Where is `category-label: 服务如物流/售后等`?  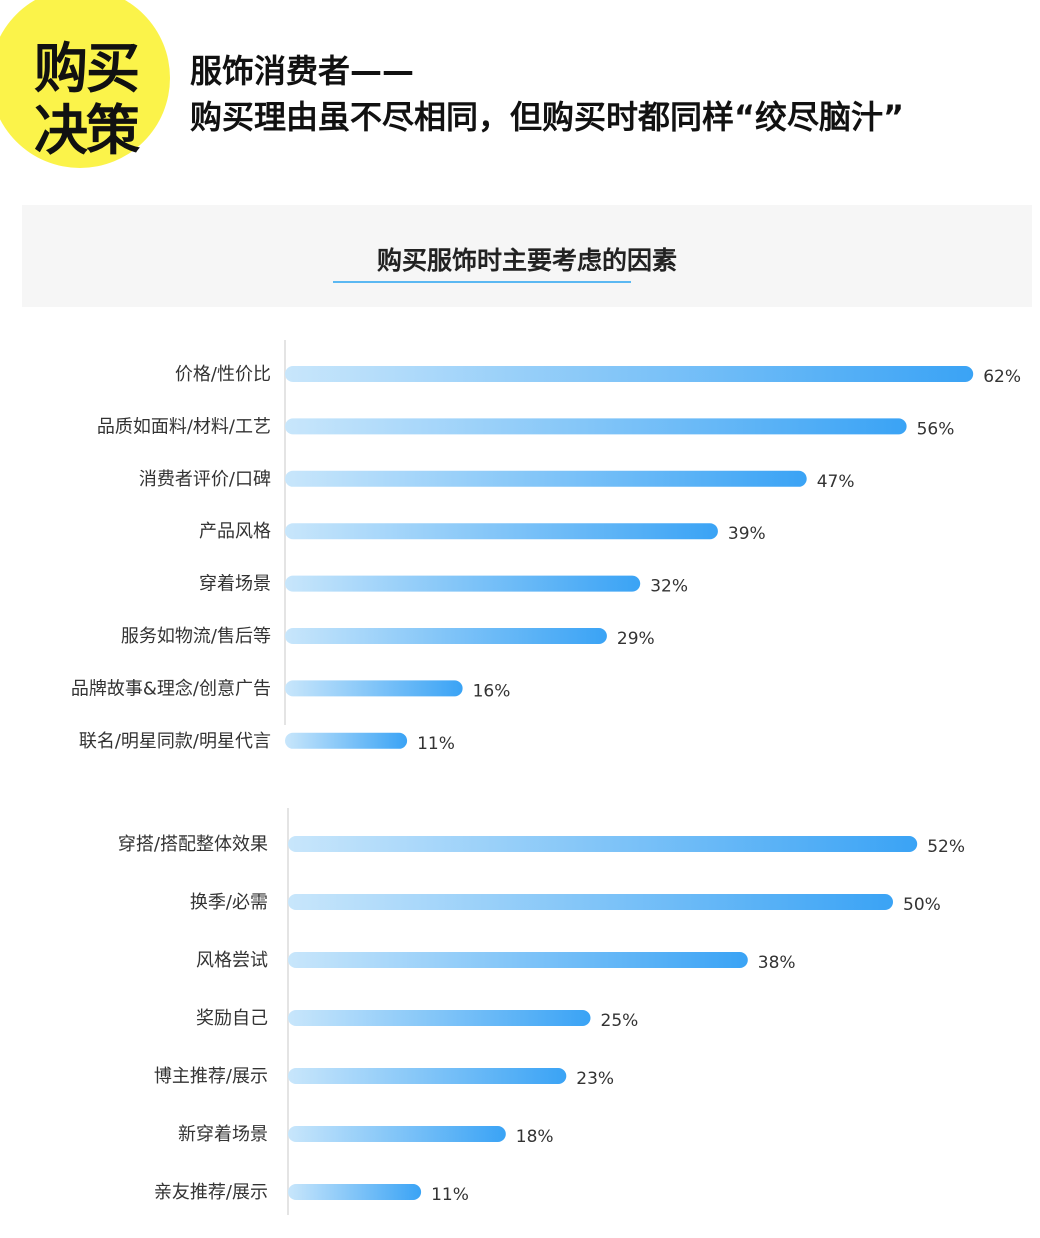 category-label: 服务如物流/售后等 is located at coordinates (196, 636).